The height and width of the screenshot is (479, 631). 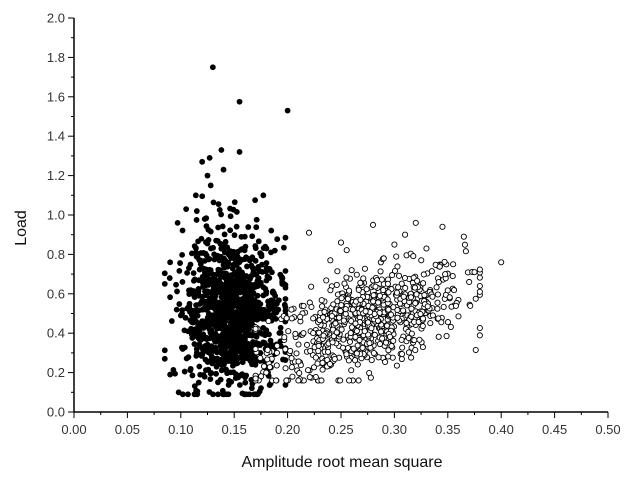 I want to click on x-tick-label: 0.15, so click(x=234, y=429).